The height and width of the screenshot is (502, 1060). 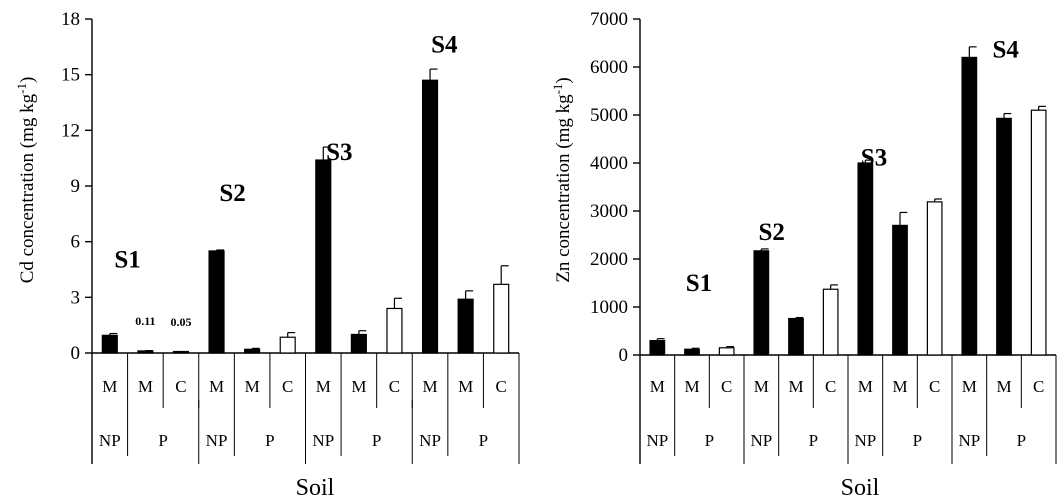 I want to click on zn-y-tick-label: 7000, so click(x=609, y=19).